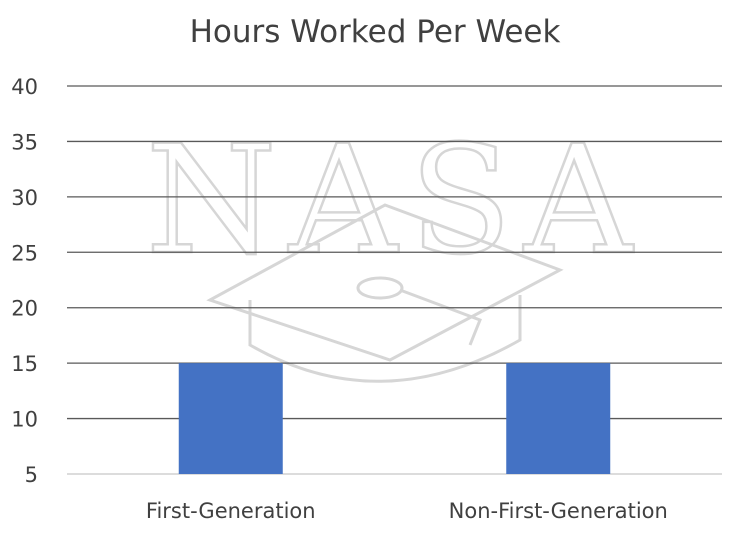 The width and height of the screenshot is (750, 536). What do you see at coordinates (24, 198) in the screenshot?
I see `y-tick-label: 30` at bounding box center [24, 198].